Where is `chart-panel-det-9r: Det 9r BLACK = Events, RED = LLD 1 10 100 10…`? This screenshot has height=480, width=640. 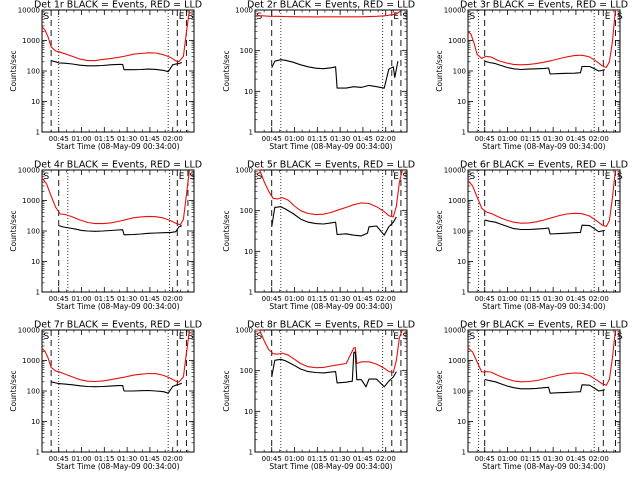 chart-panel-det-9r: Det 9r BLACK = Events, RED = LLD 1 10 100 10… is located at coordinates (531, 396).